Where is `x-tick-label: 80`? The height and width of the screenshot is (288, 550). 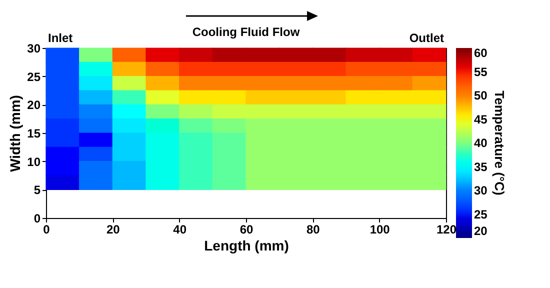 x-tick-label: 80 is located at coordinates (313, 229).